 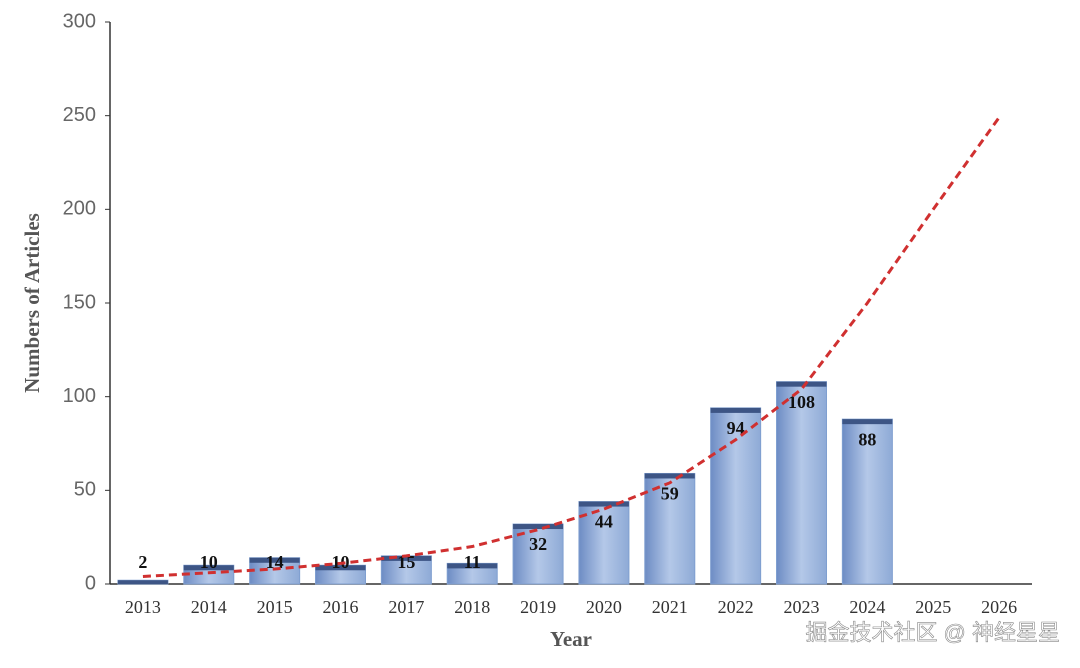 I want to click on x-tick-label: 2014, so click(x=209, y=607).